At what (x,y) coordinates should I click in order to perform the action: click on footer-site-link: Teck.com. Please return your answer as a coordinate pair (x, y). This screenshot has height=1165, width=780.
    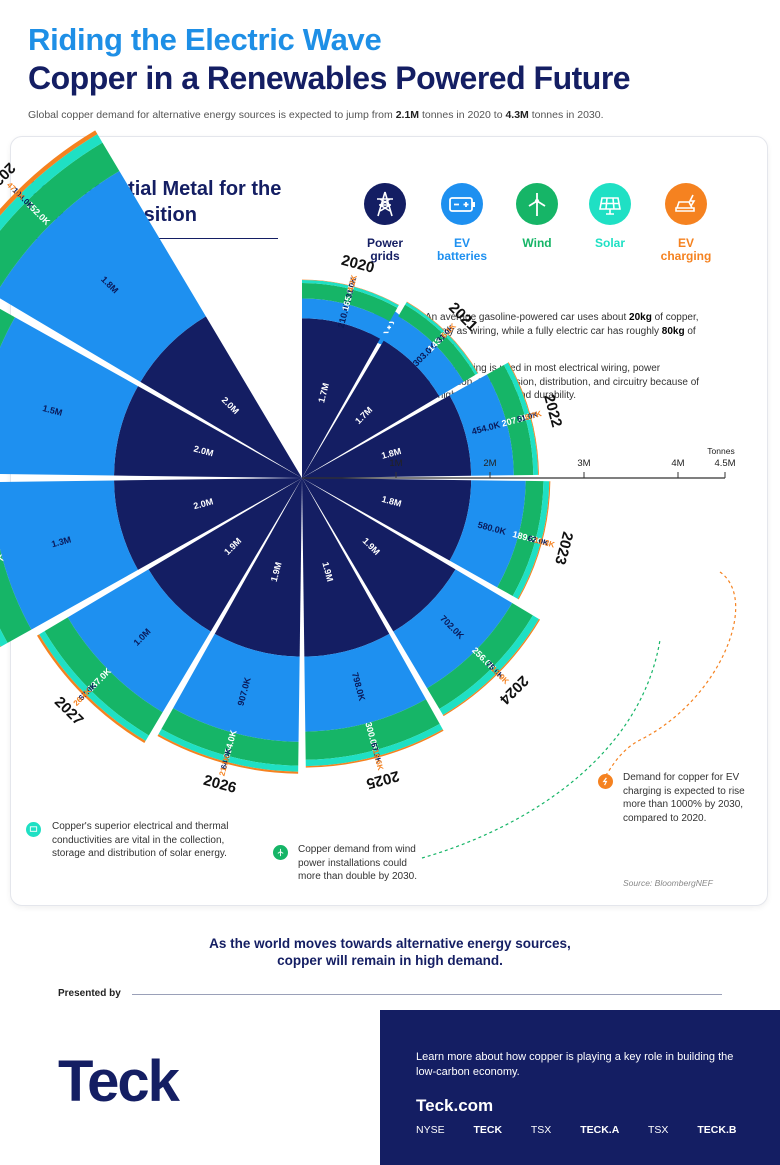
    Looking at the image, I should click on (455, 1105).